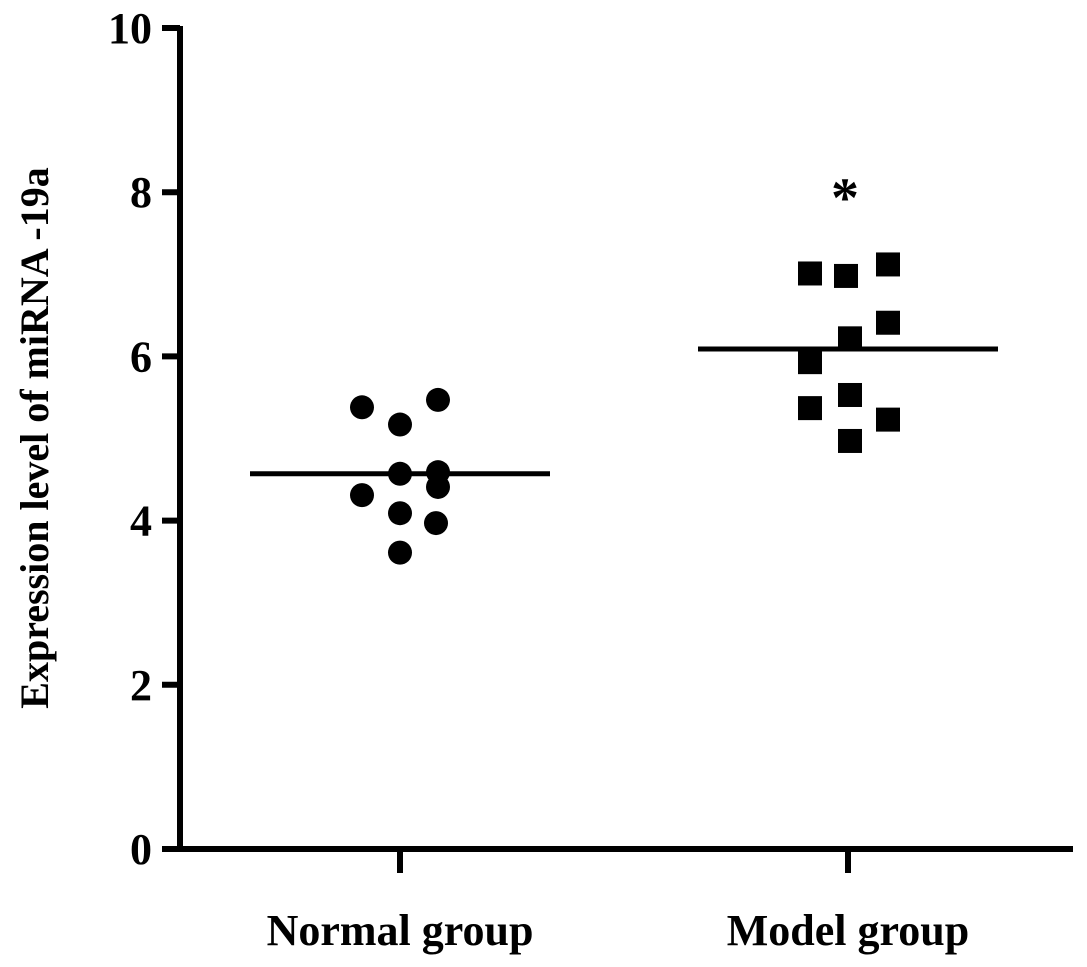 Image resolution: width=1087 pixels, height=967 pixels. What do you see at coordinates (141, 356) in the screenshot?
I see `y-tick-label: 6` at bounding box center [141, 356].